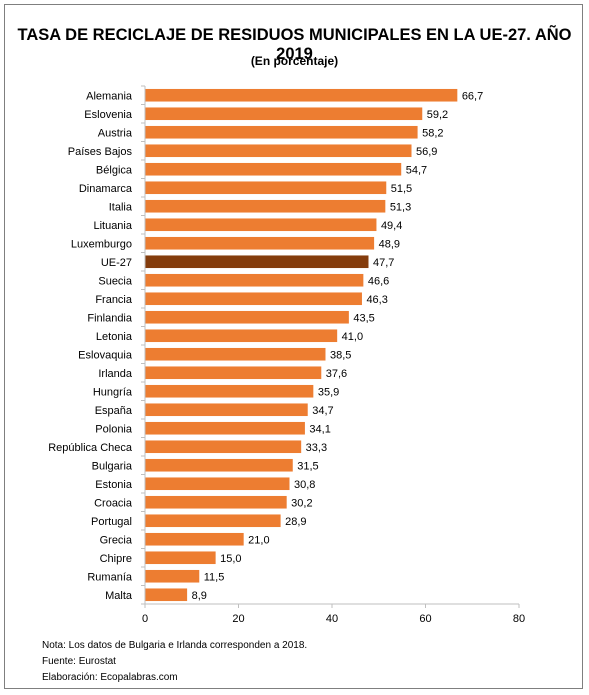 This screenshot has width=589, height=695. Describe the element at coordinates (336, 374) in the screenshot. I see `data-label: 37,6` at that location.